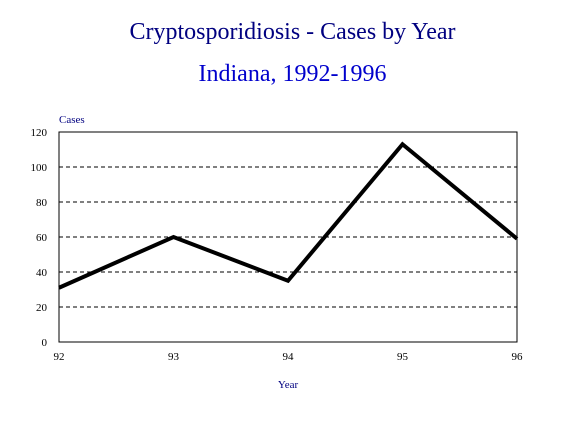  Describe the element at coordinates (45, 343) in the screenshot. I see `y-tick-label: 0` at that location.